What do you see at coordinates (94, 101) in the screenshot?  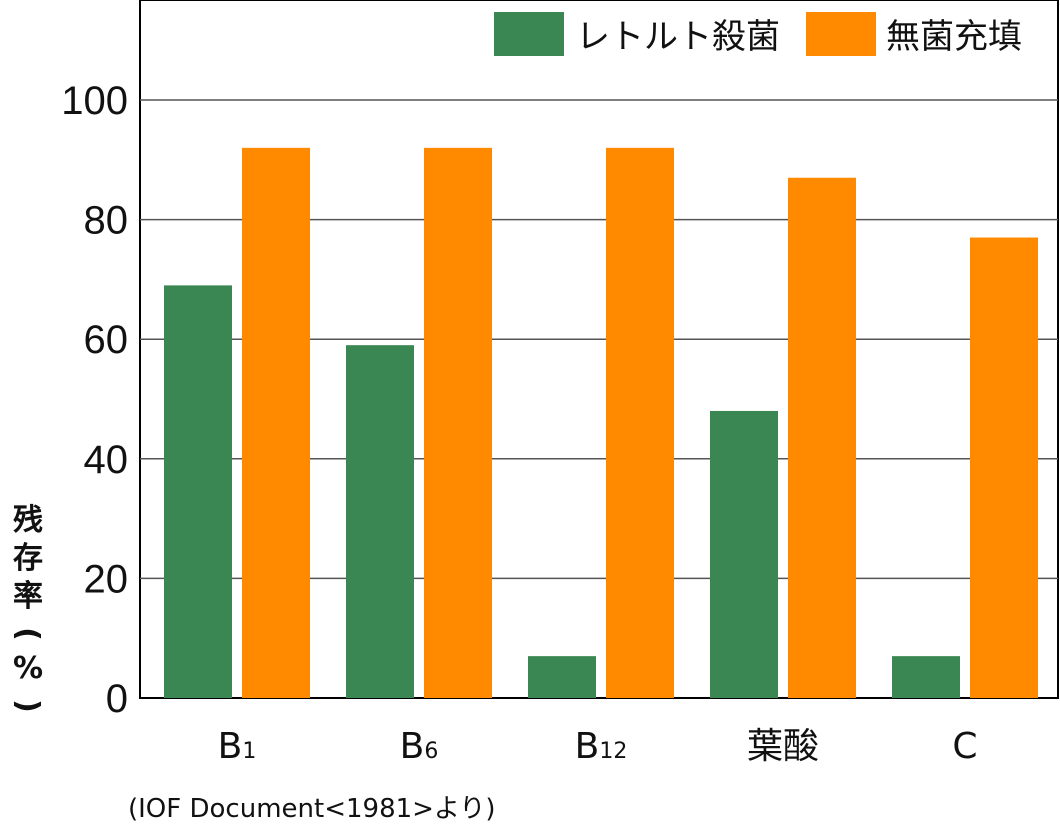 I see `y-tick-label: 100` at bounding box center [94, 101].